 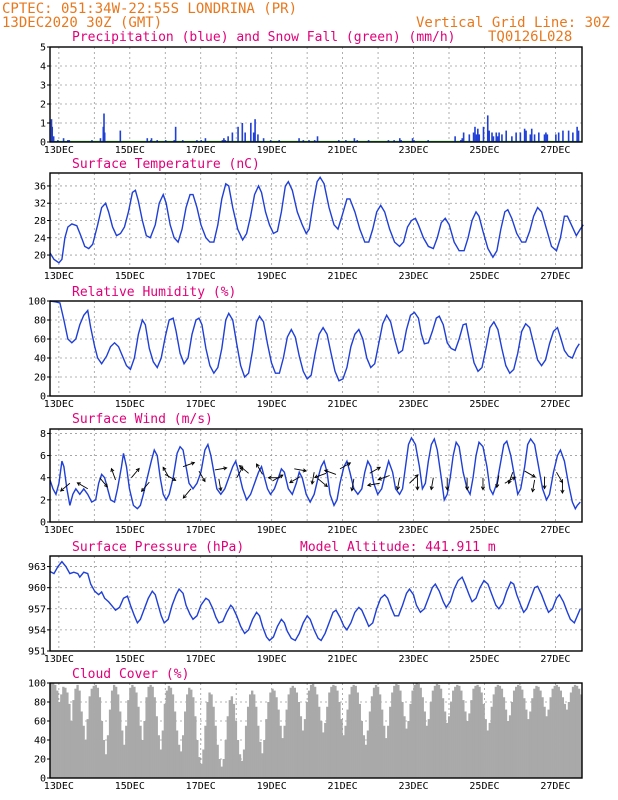 I want to click on precip-ytick-label: 4, so click(x=43, y=67).